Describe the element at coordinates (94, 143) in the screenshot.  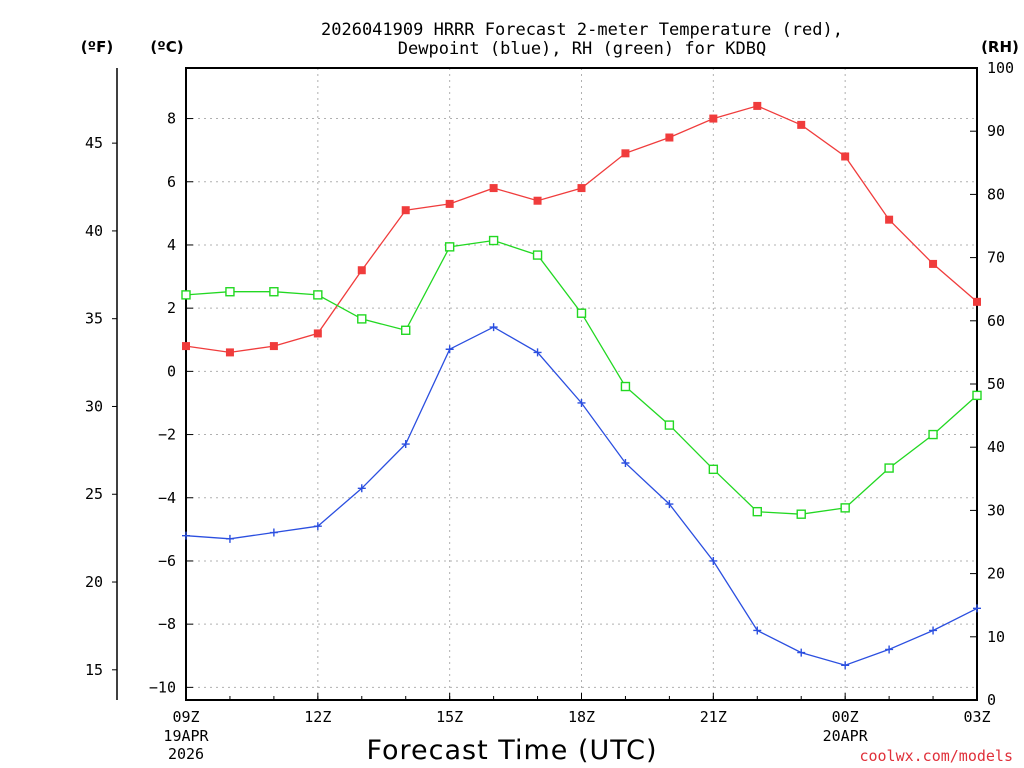
I see `fahrenheit-tick-label: 45` at that location.